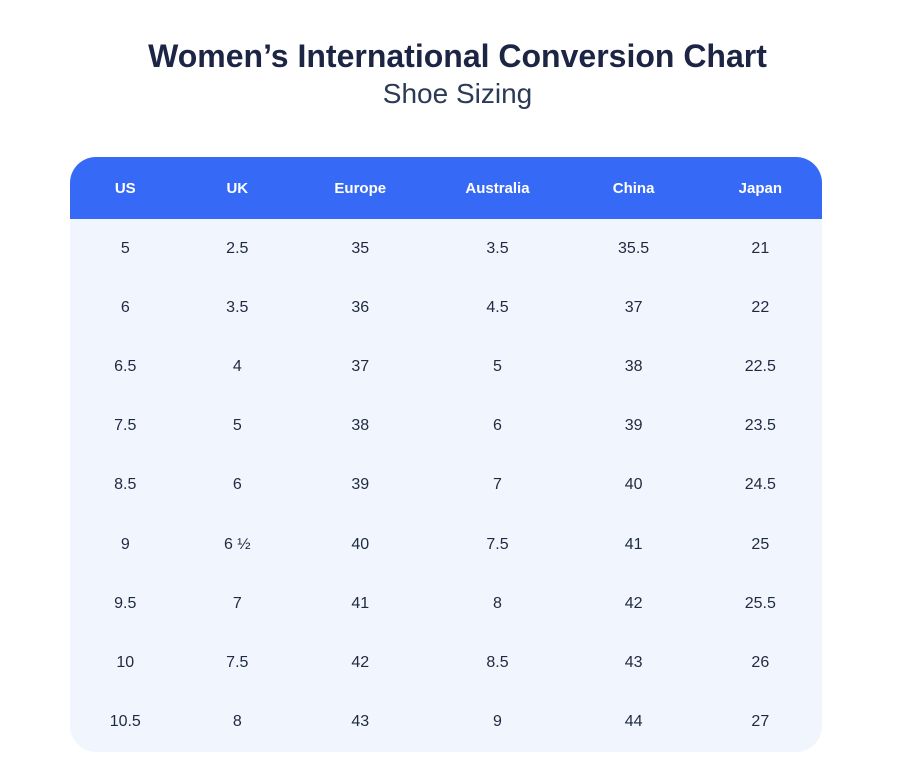 Image resolution: width=915 pixels, height=777 pixels. I want to click on table-row: 5 2.5 35 3.5 35.5 21, so click(446, 248).